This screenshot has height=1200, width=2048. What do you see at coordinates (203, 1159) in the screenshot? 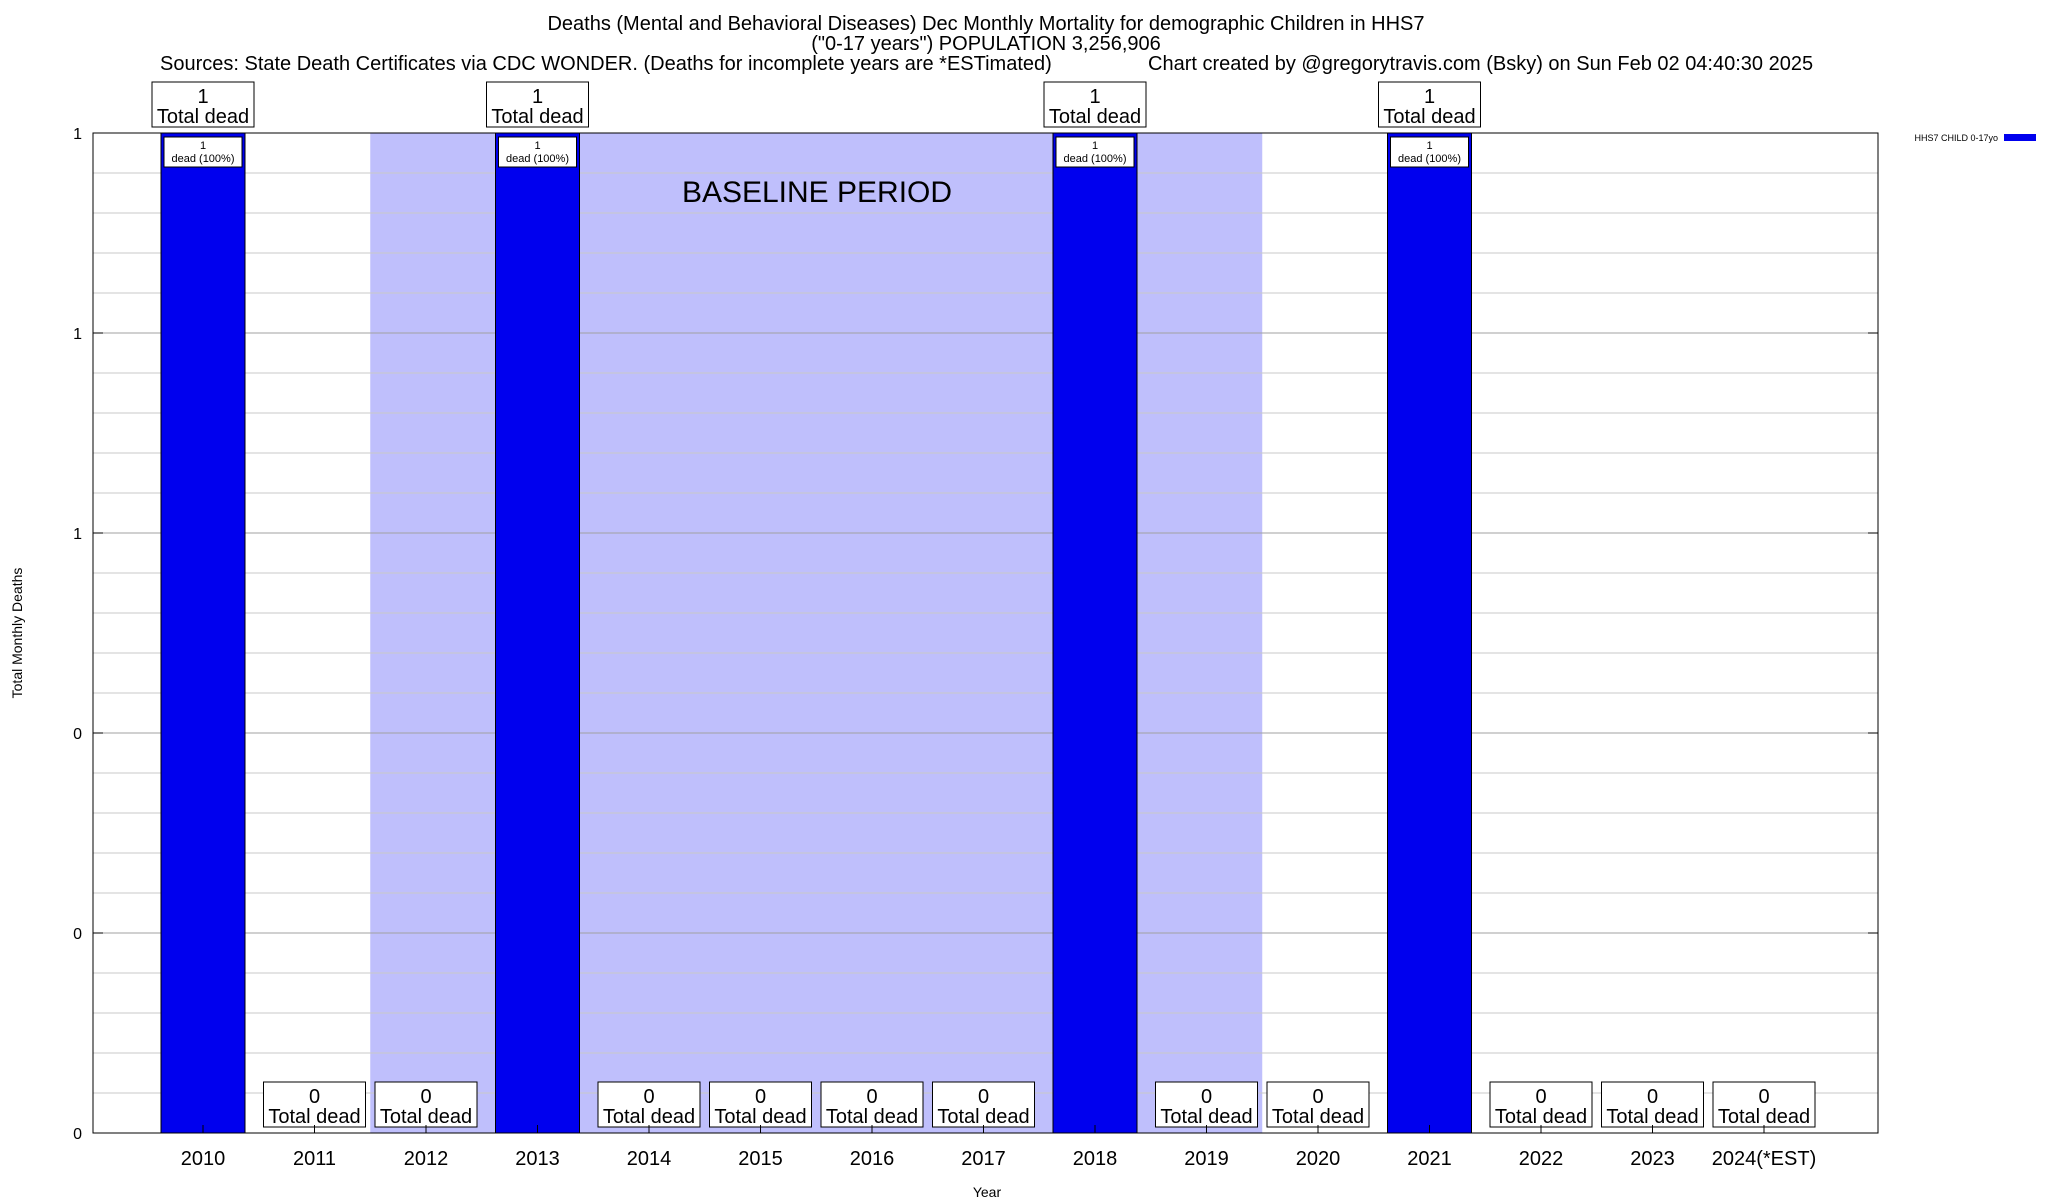
I see `x-tick-label: 2010` at bounding box center [203, 1159].